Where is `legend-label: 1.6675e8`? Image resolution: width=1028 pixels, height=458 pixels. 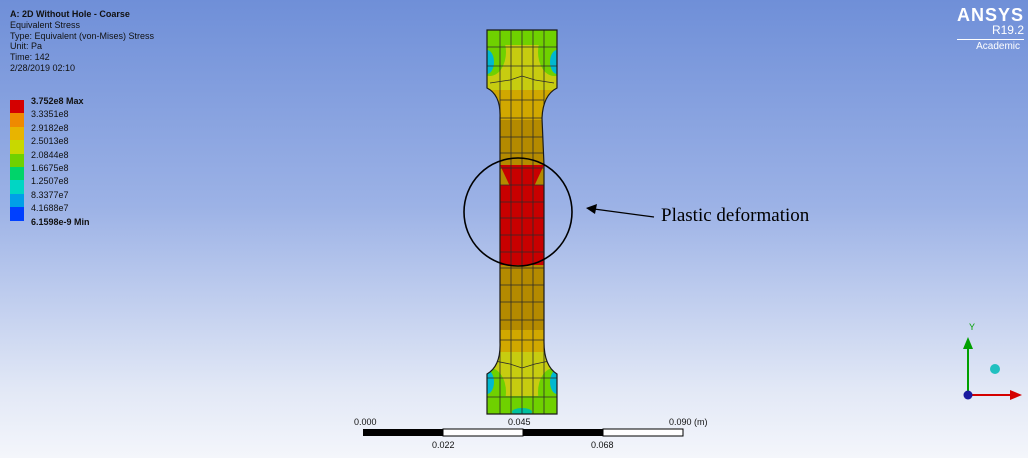
legend-label: 1.6675e8 is located at coordinates (50, 167).